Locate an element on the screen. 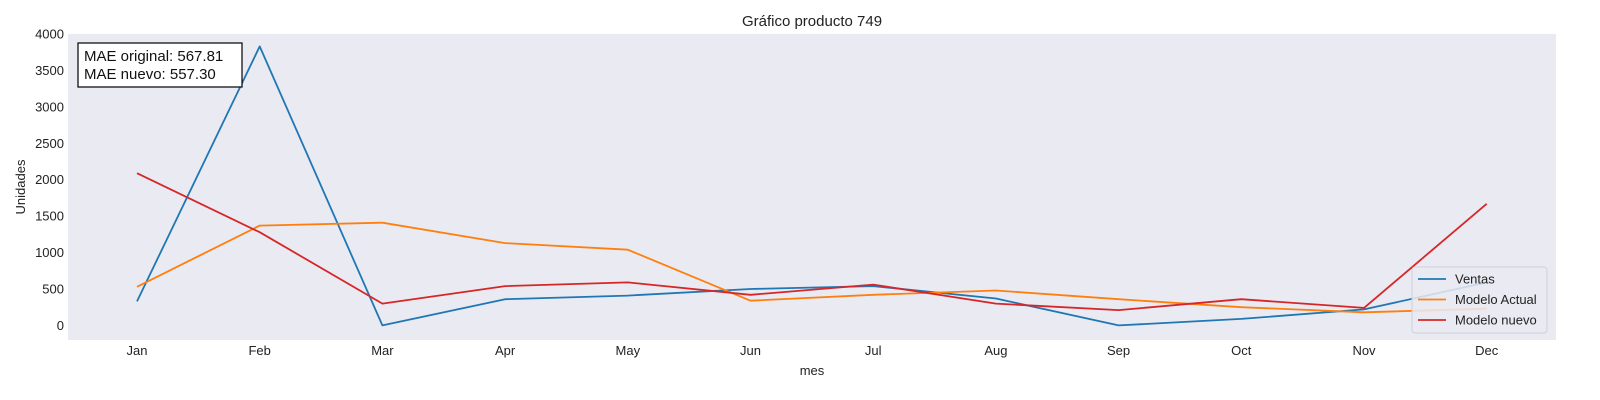 The image size is (1600, 400). y-tick-label: 1500 is located at coordinates (49, 216).